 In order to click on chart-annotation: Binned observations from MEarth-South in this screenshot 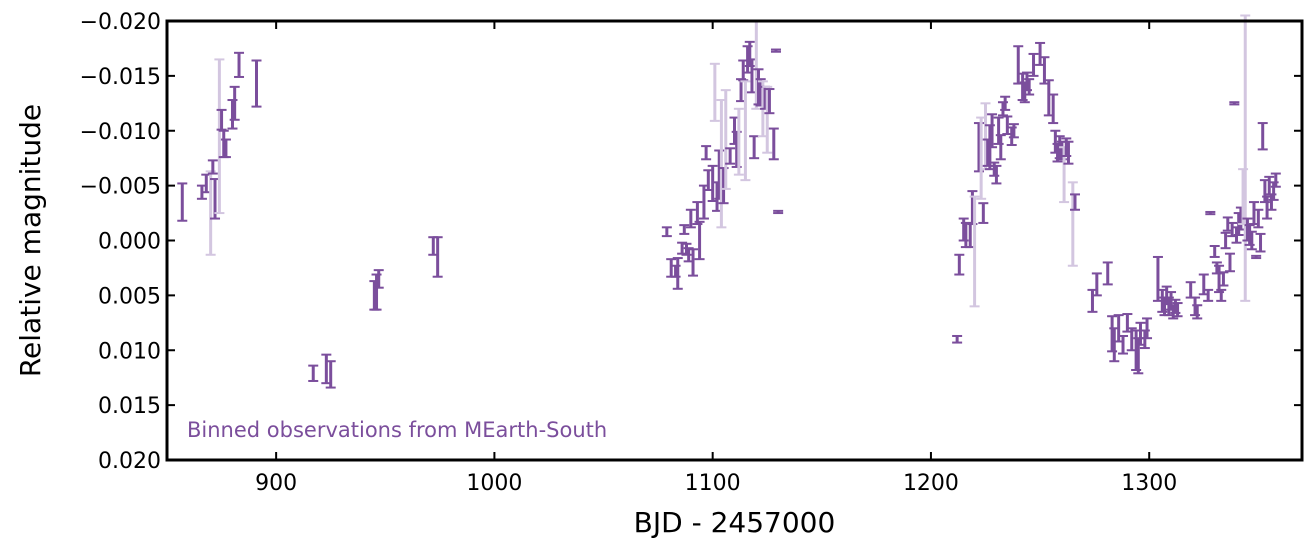, I will do `click(397, 430)`.